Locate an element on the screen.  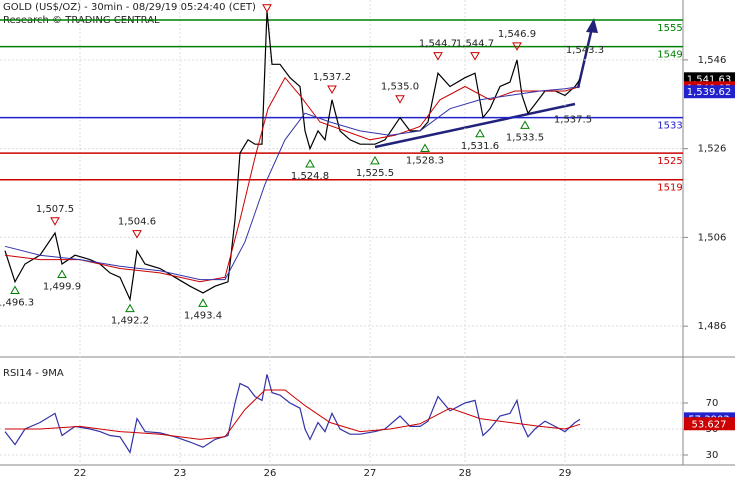
annotation-label: 1,507.5 is located at coordinates (55, 209).